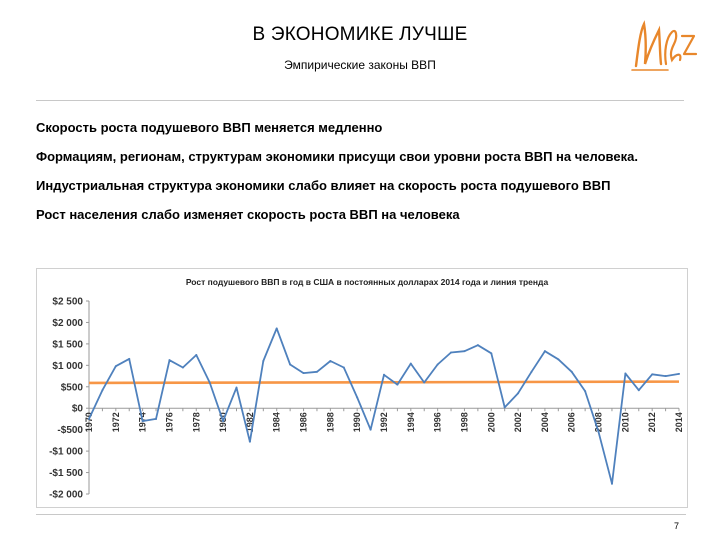 The height and width of the screenshot is (540, 720). I want to click on x-tick-label: 1974, so click(143, 422).